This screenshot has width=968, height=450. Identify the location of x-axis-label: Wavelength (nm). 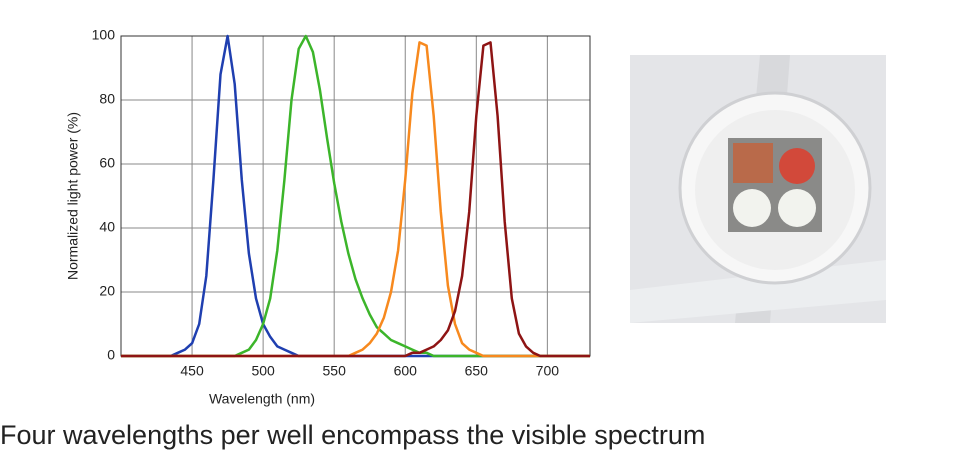
(262, 399).